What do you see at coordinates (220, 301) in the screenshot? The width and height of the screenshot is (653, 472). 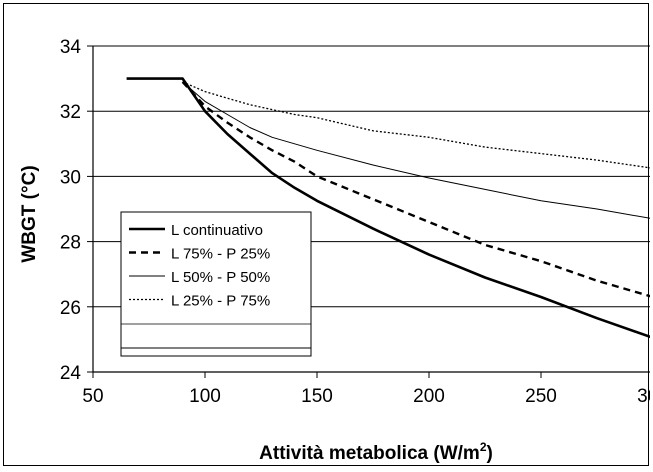 I see `legend-label-4: L 25% - P 75%` at bounding box center [220, 301].